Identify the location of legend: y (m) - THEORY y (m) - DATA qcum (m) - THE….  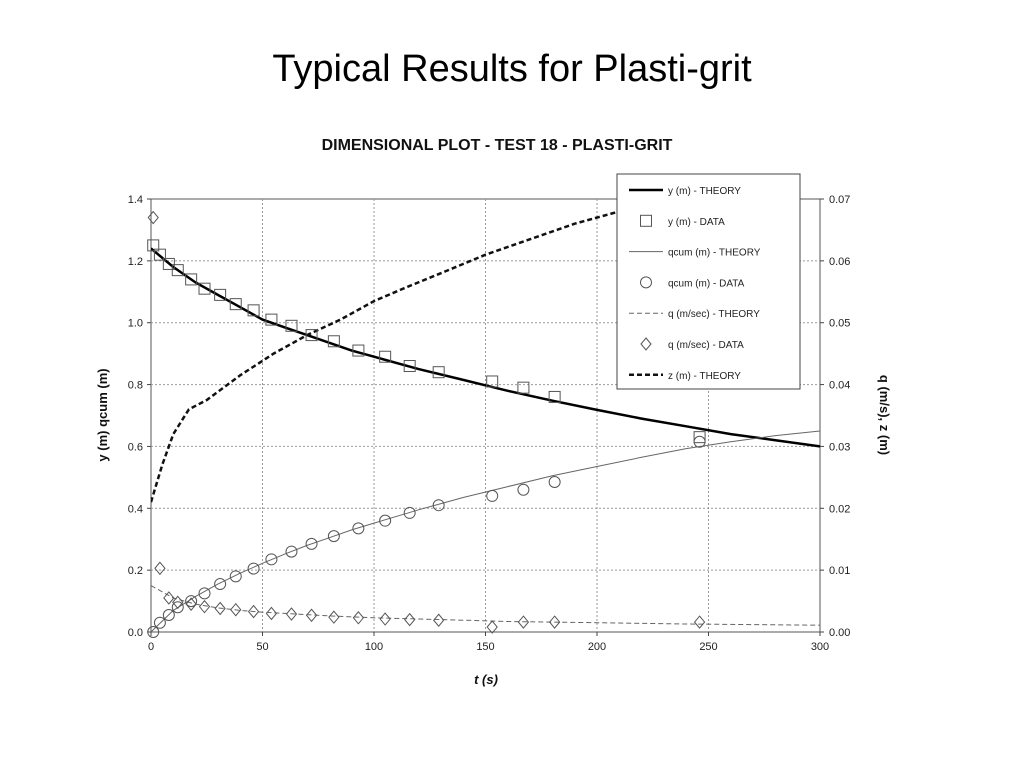
(708, 281).